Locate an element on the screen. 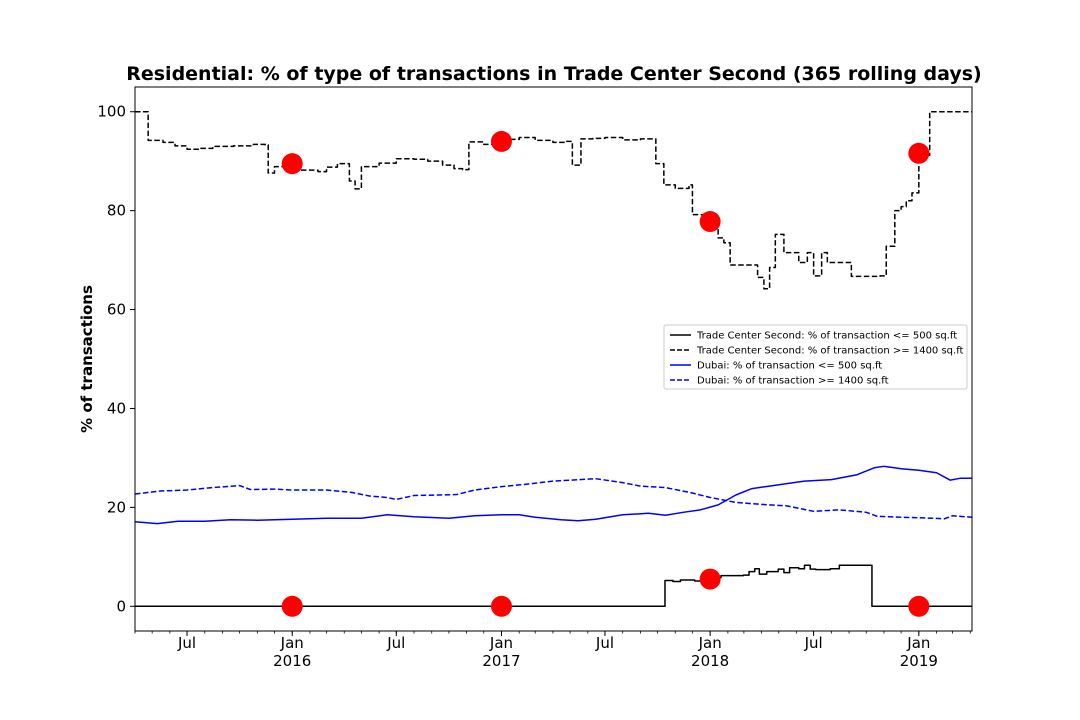 The image size is (1080, 720). y-tick-label: 40 is located at coordinates (116, 408).